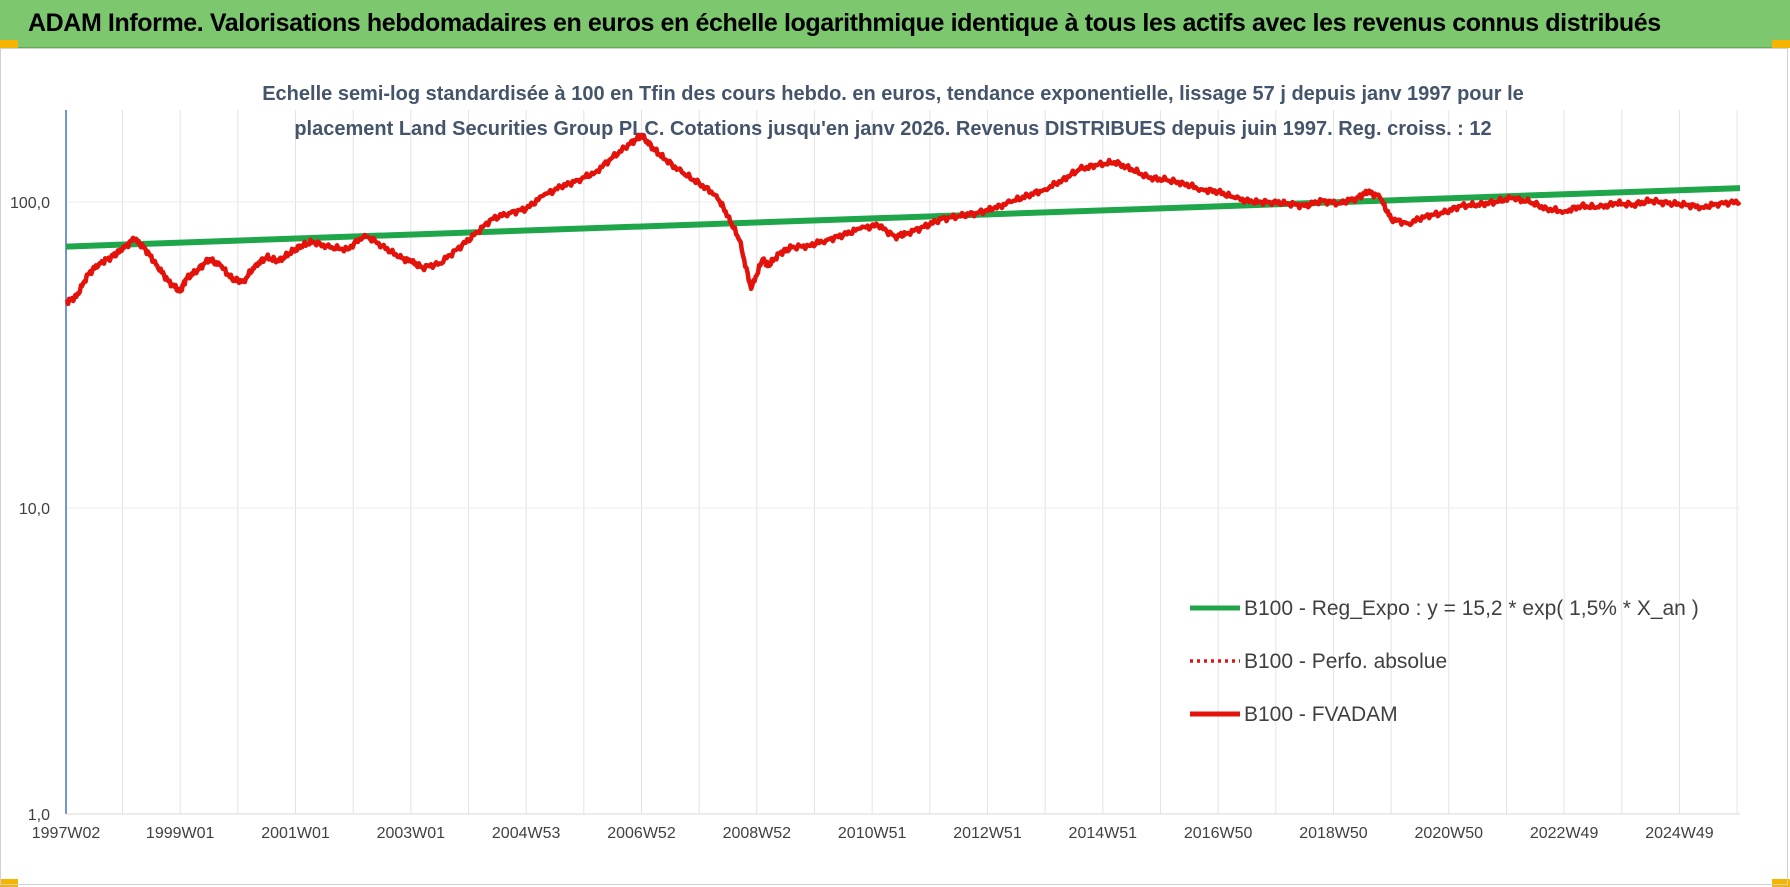 The width and height of the screenshot is (1790, 887). What do you see at coordinates (1333, 833) in the screenshot?
I see `x-tick-label: 2018W50` at bounding box center [1333, 833].